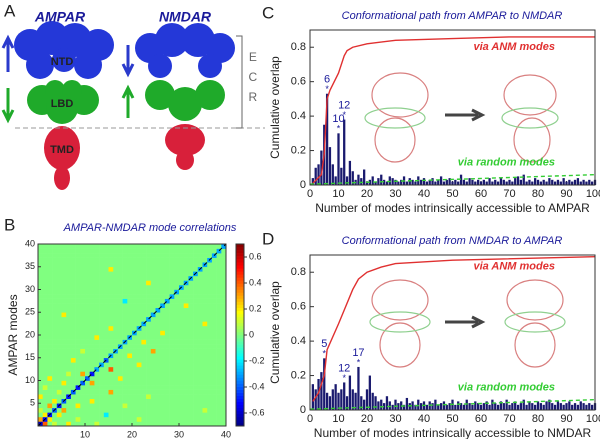 The height and width of the screenshot is (439, 600). Describe the element at coordinates (298, 82) in the screenshot. I see `y-tick-label: 0.6` at that location.